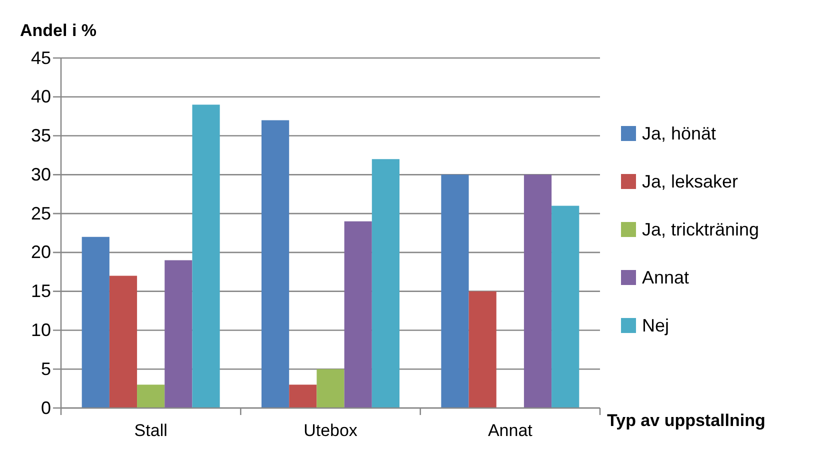  What do you see at coordinates (656, 325) in the screenshot?
I see `legend-label: Nej` at bounding box center [656, 325].